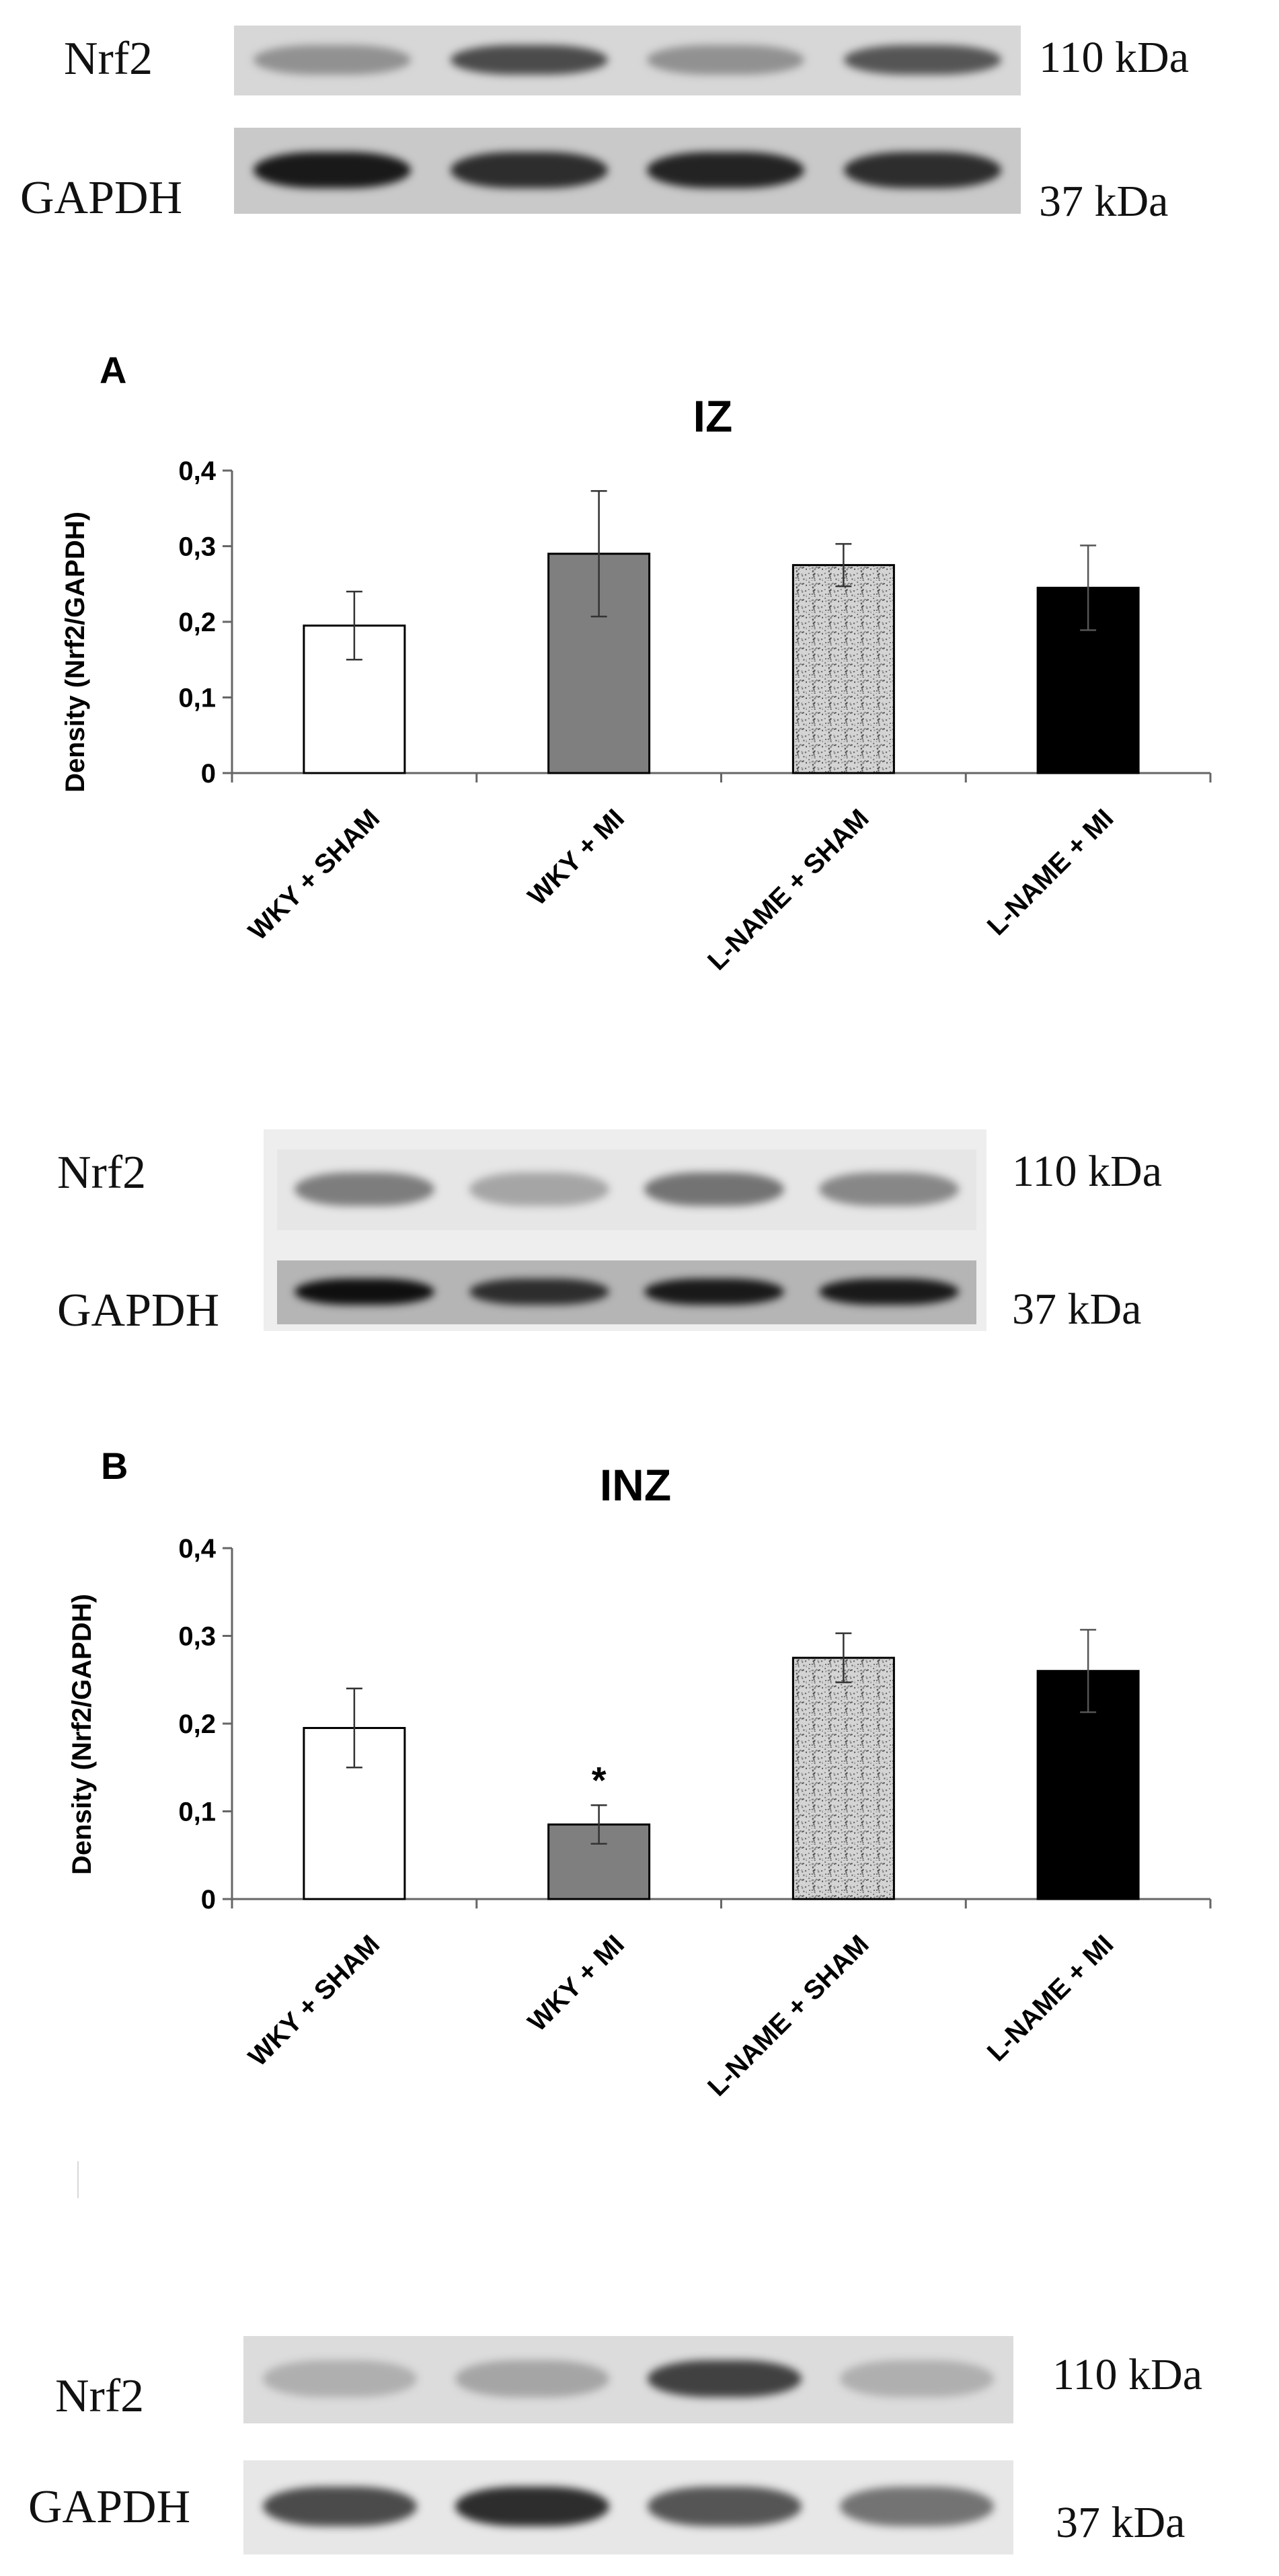  I want to click on blot-2-label-gapdh: GAPDH, so click(138, 1310).